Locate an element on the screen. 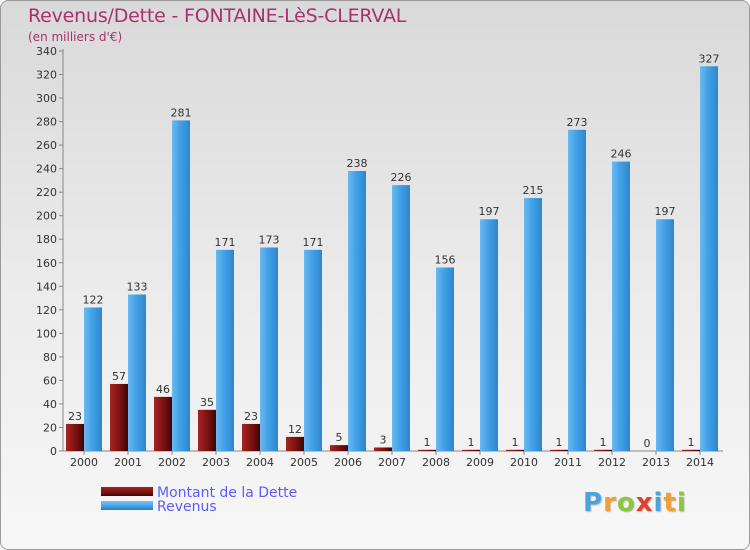 This screenshot has height=550, width=750. y-tick-label: 260 is located at coordinates (46, 145).